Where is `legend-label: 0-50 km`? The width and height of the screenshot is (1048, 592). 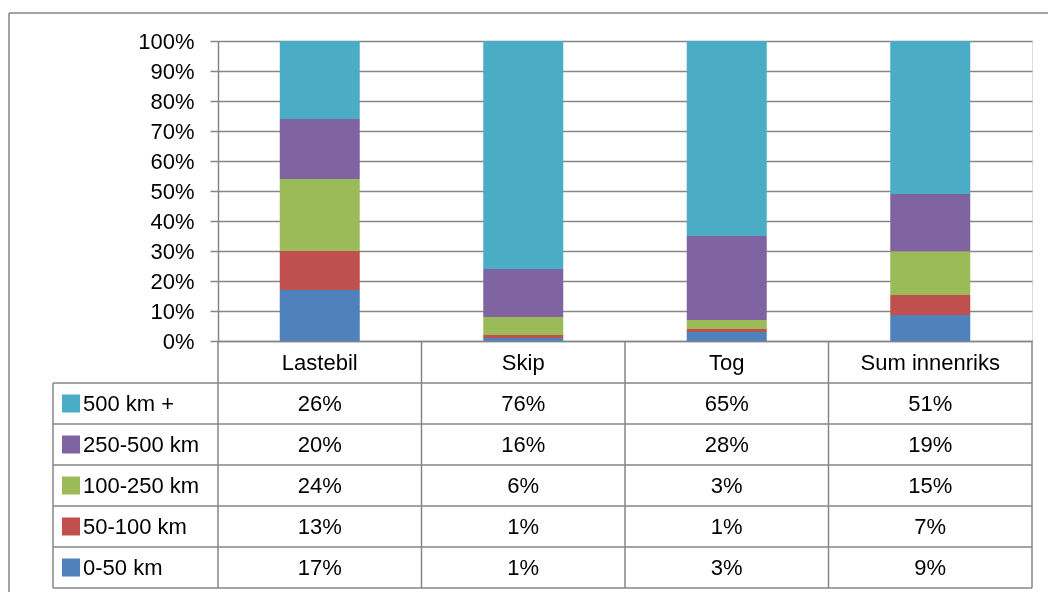
legend-label: 0-50 km is located at coordinates (123, 567).